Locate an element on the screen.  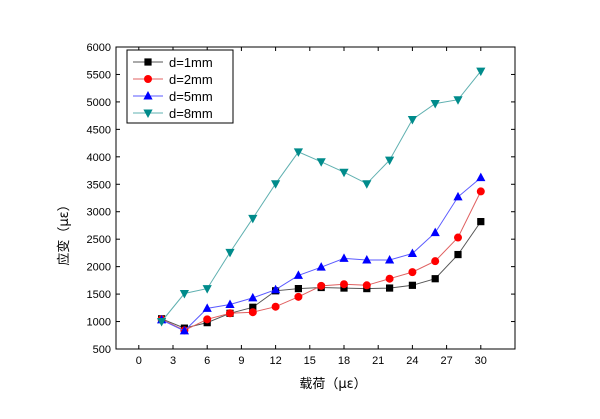
y-tick-label: 3500 is located at coordinates (99, 185).